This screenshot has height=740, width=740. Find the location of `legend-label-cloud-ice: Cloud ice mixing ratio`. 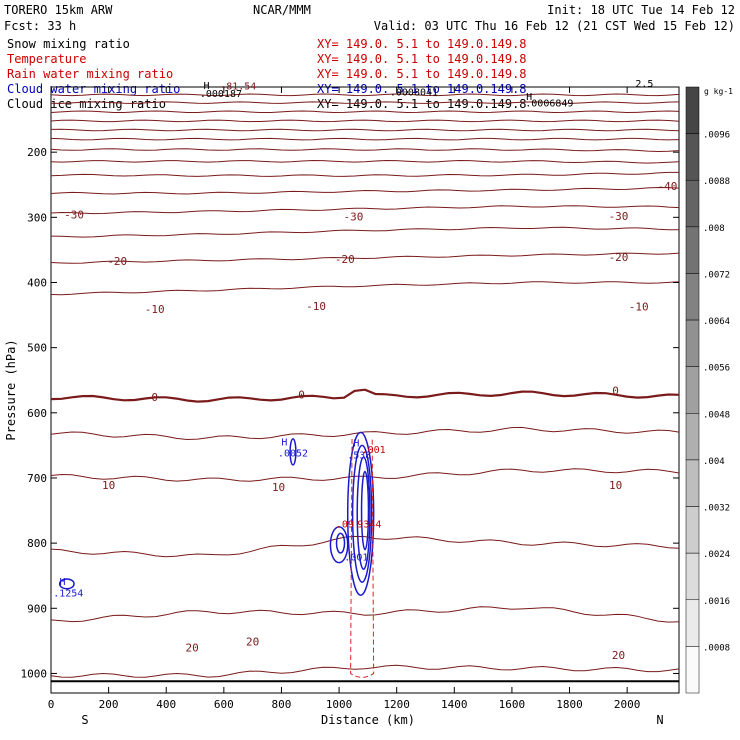

legend-label-cloud-ice: Cloud ice mixing ratio is located at coordinates (86, 104).